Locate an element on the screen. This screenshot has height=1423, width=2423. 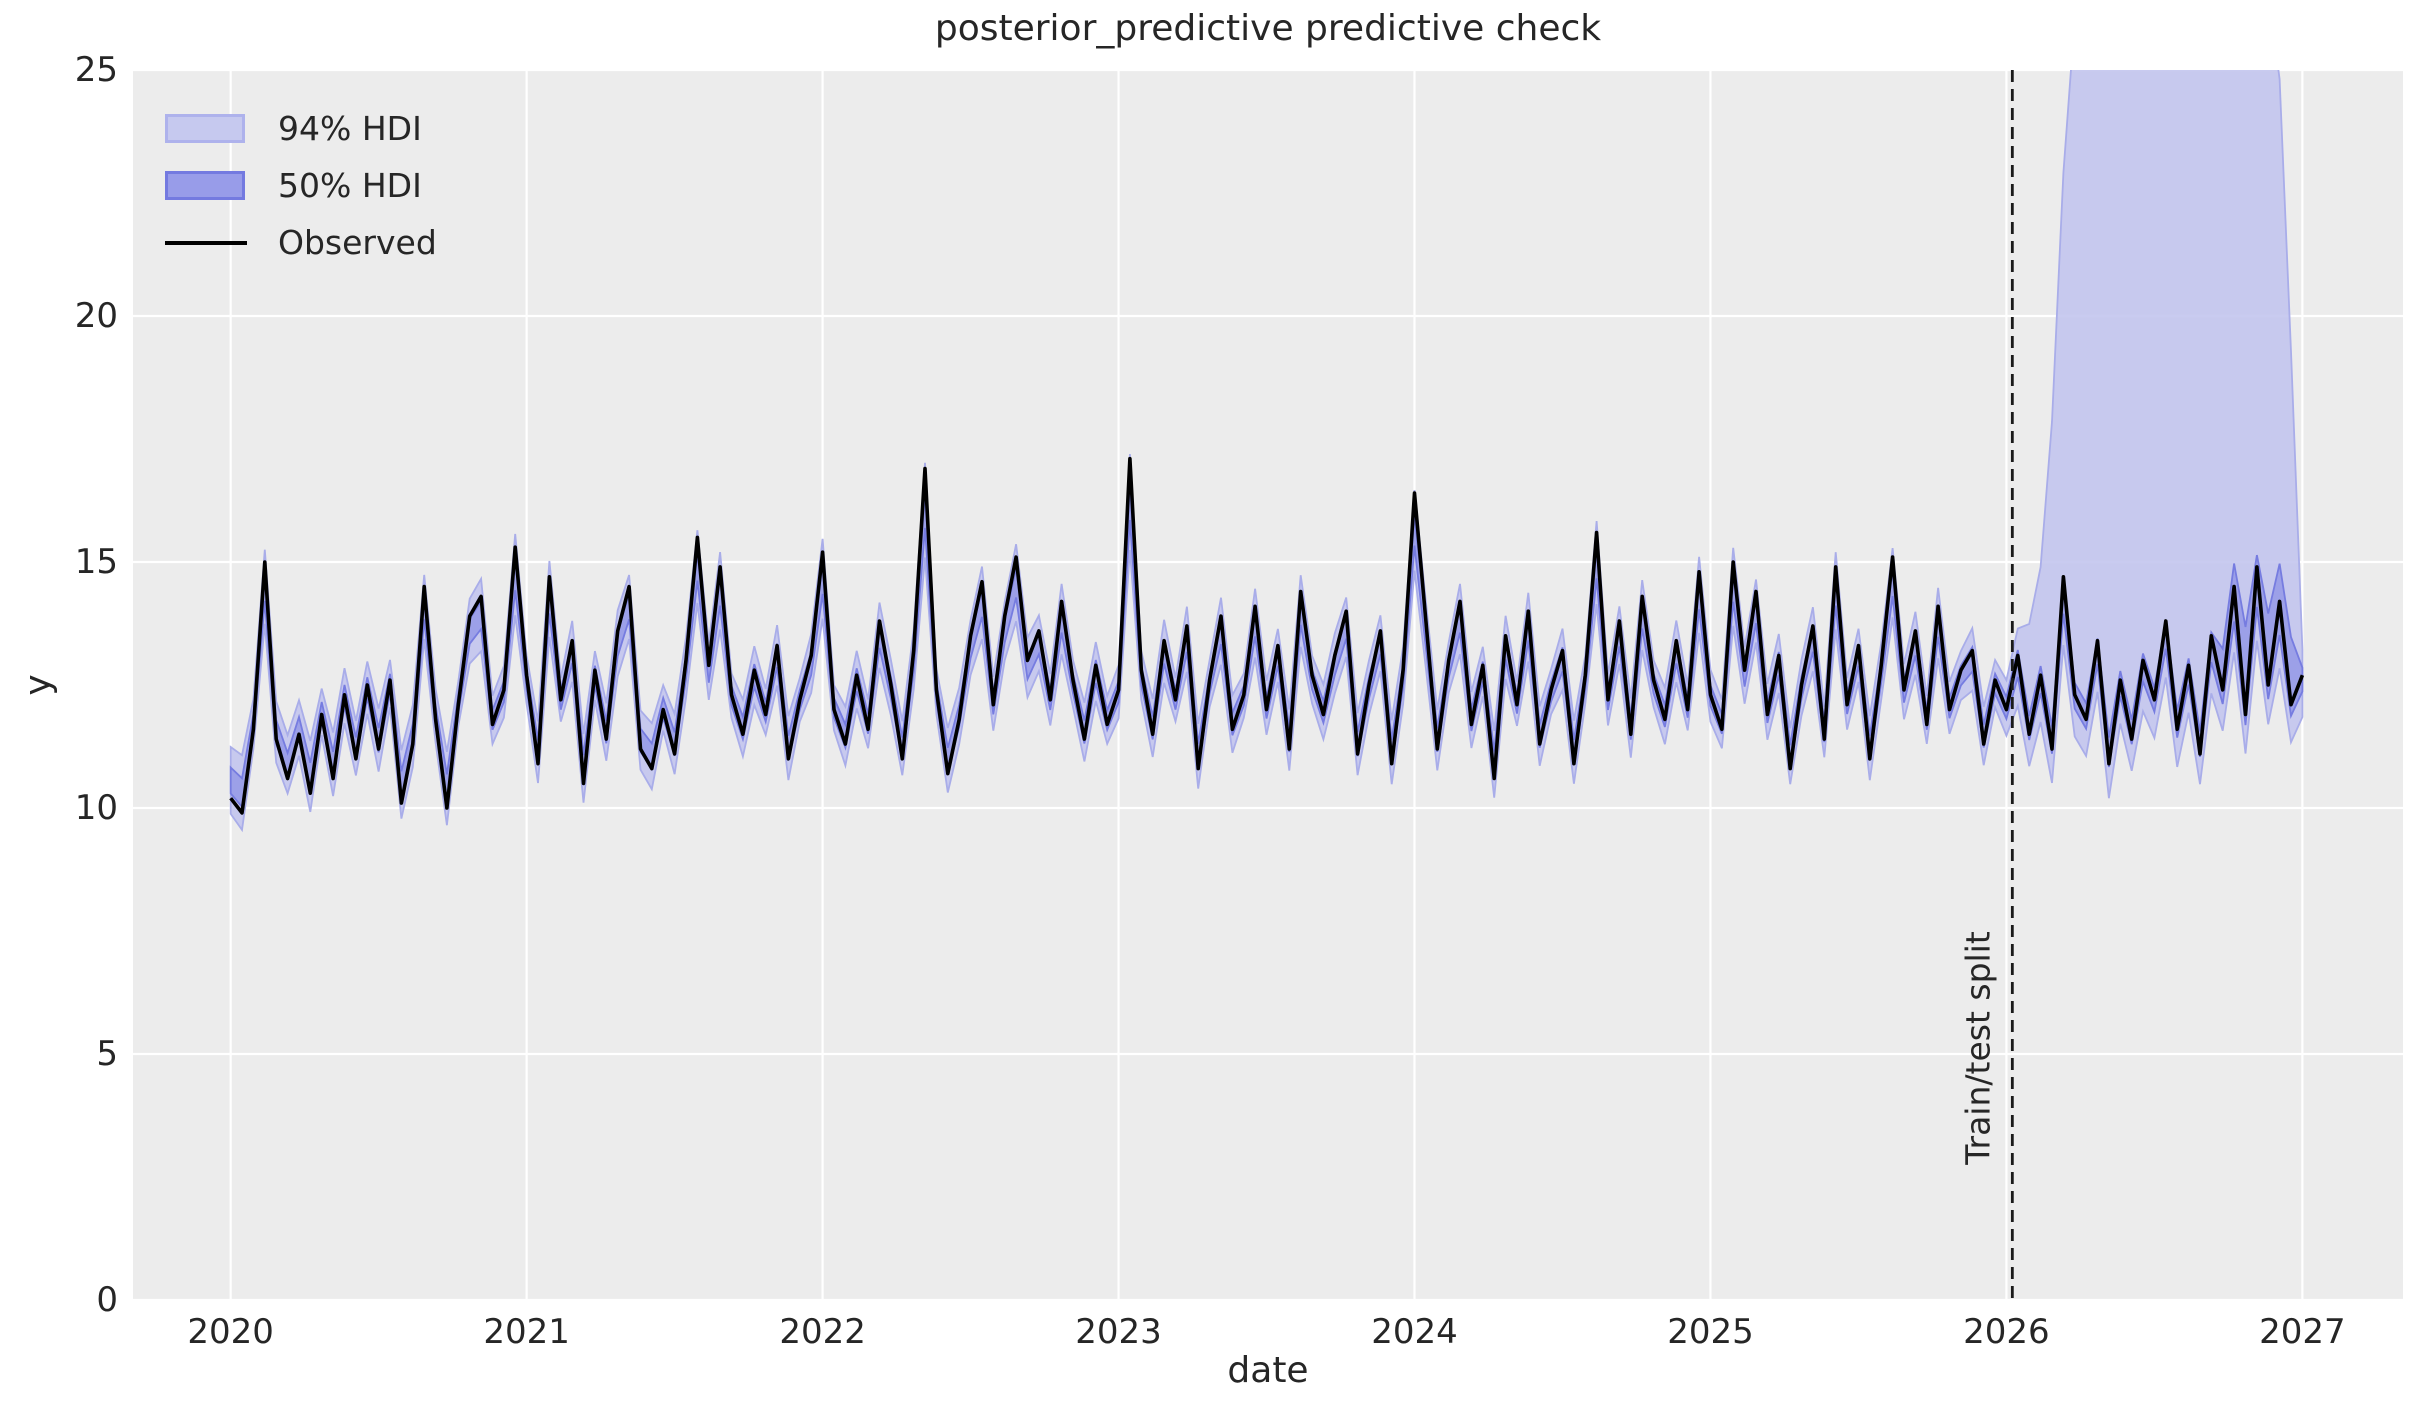
split-line-label: Train/test split is located at coordinates (1978, 1048).